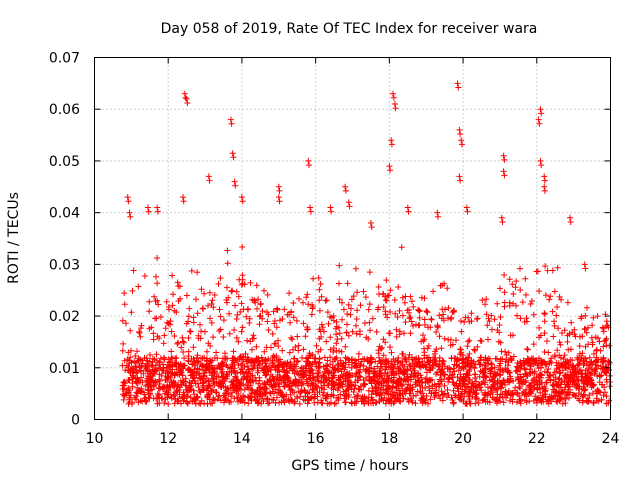 The height and width of the screenshot is (480, 640). I want to click on y-axis-label: ROTI / TECUs, so click(14, 238).